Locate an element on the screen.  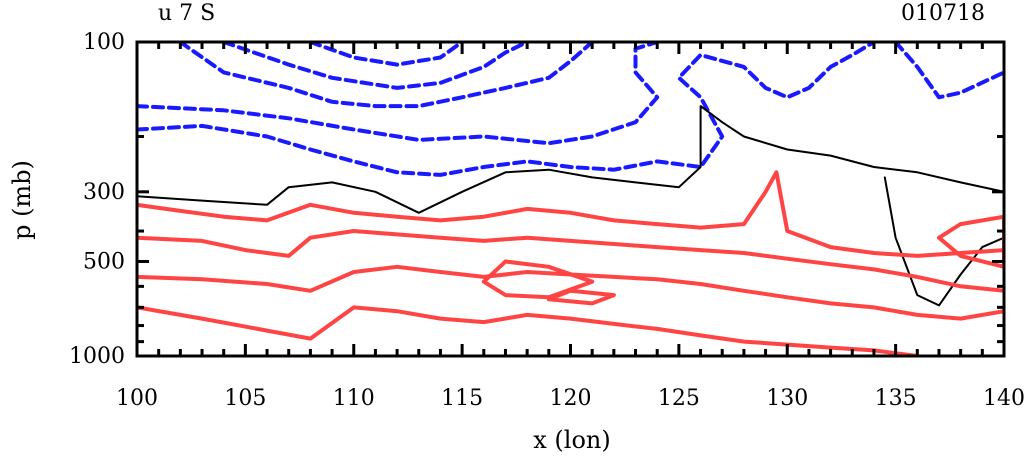
x-tick-label: 140 is located at coordinates (1004, 398).